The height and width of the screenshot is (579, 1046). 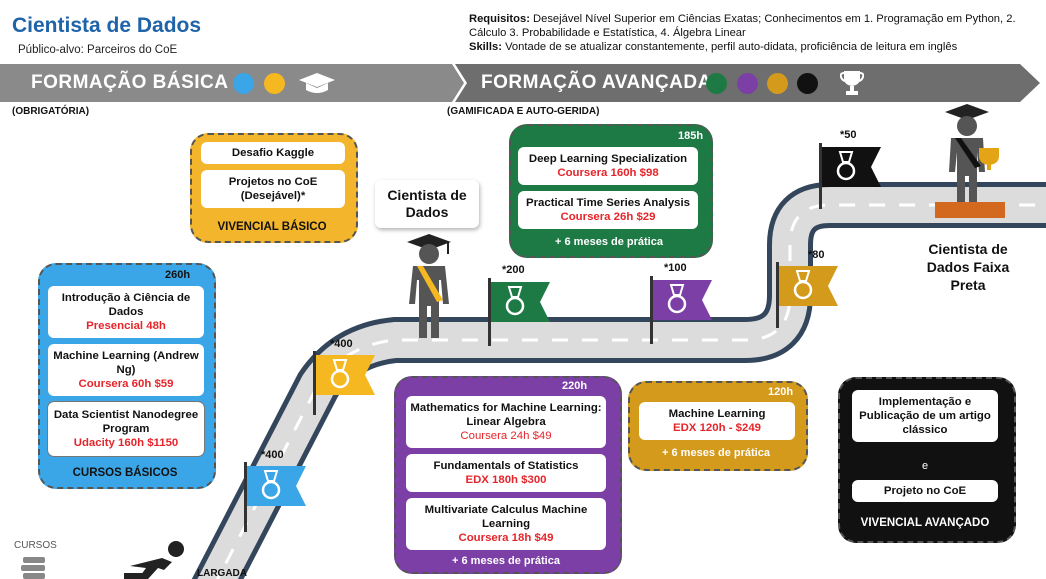 I want to click on advanced-dot-purple, so click(x=747, y=83).